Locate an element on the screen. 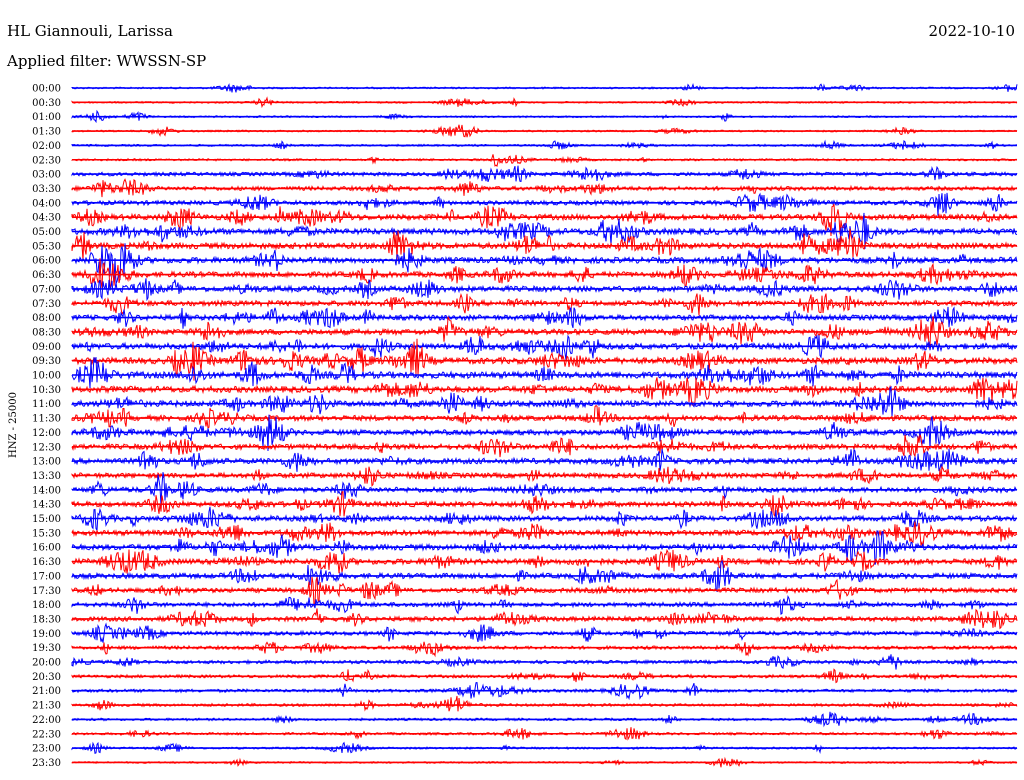 This screenshot has height=780, width=1024. row-time-label: 11:30 is located at coordinates (46, 419).